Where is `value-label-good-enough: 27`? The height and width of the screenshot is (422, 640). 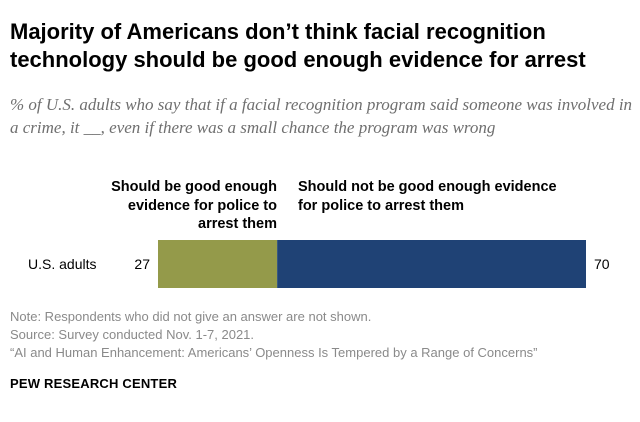 value-label-good-enough: 27 is located at coordinates (142, 264).